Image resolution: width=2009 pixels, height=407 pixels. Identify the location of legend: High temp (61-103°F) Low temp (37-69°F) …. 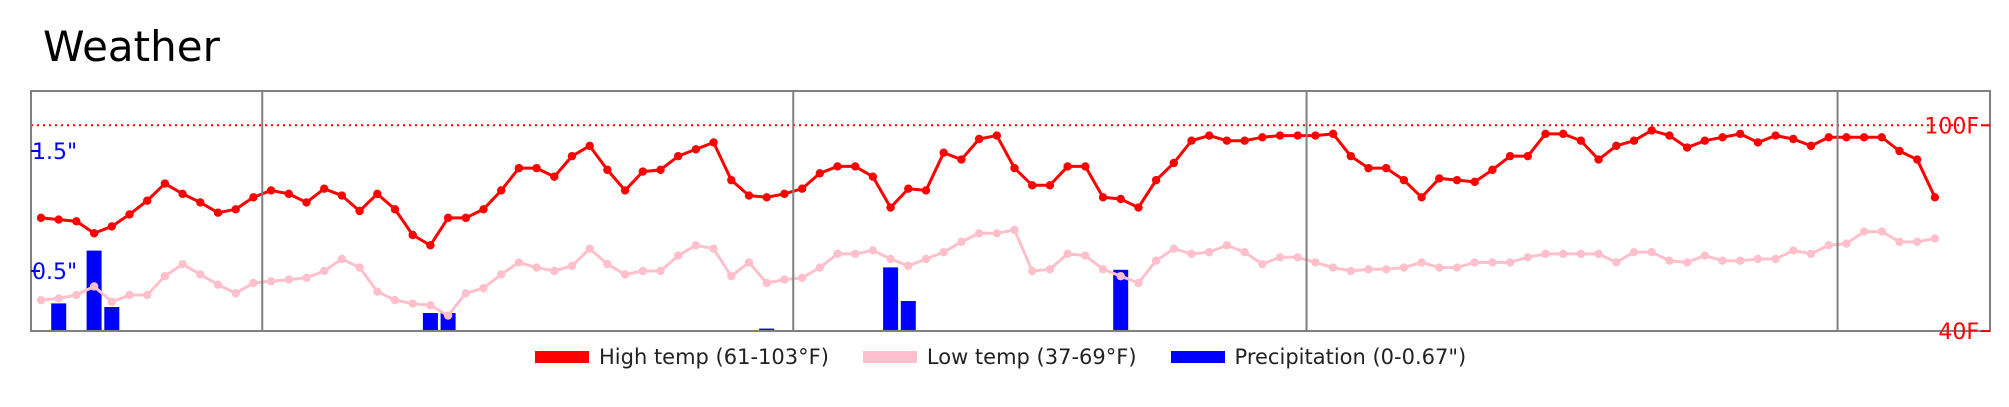
(1017, 357).